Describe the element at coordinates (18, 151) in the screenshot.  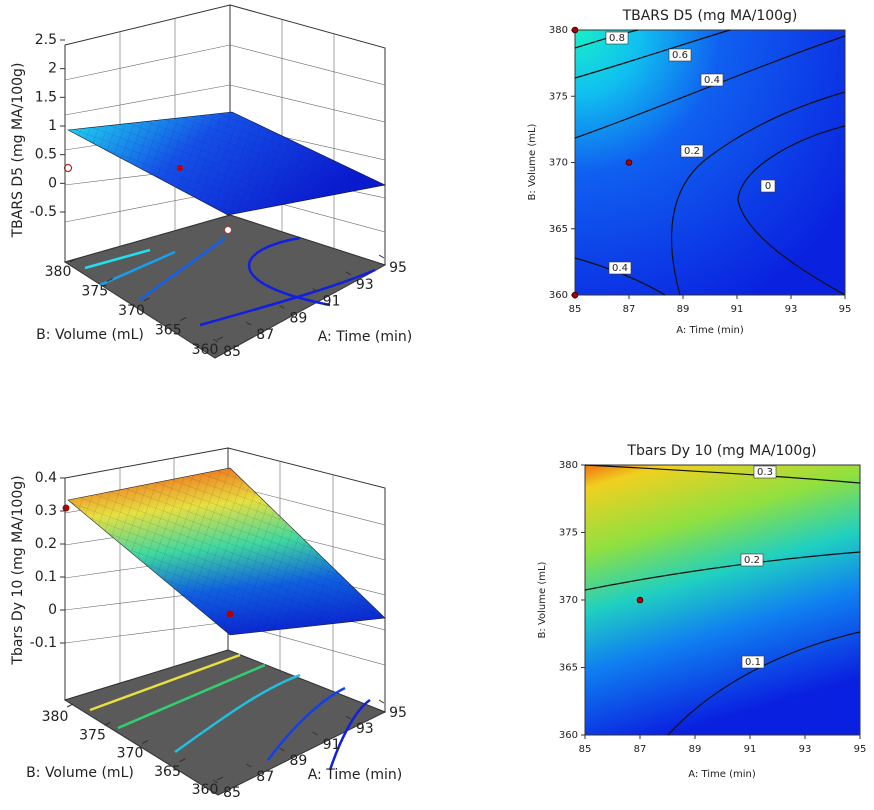
I see `z-axis-title: TBARS D5 (mg MA/100g)` at that location.